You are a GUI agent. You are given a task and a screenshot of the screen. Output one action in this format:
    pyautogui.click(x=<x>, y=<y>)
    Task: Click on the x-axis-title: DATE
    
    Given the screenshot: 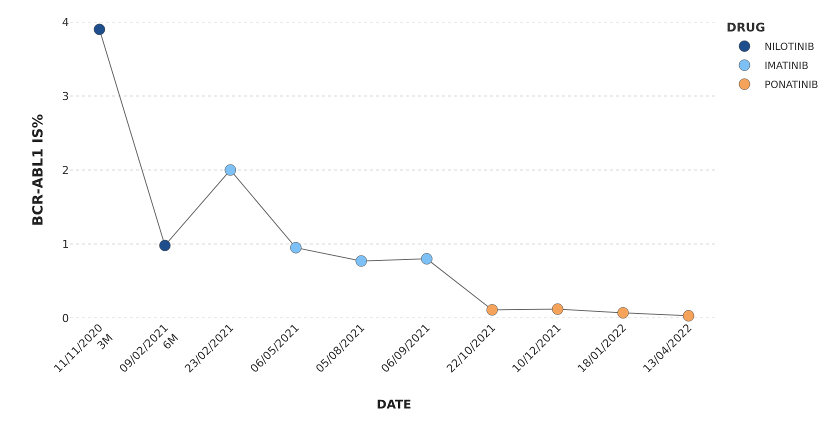 What is the action you would take?
    pyautogui.click(x=394, y=404)
    